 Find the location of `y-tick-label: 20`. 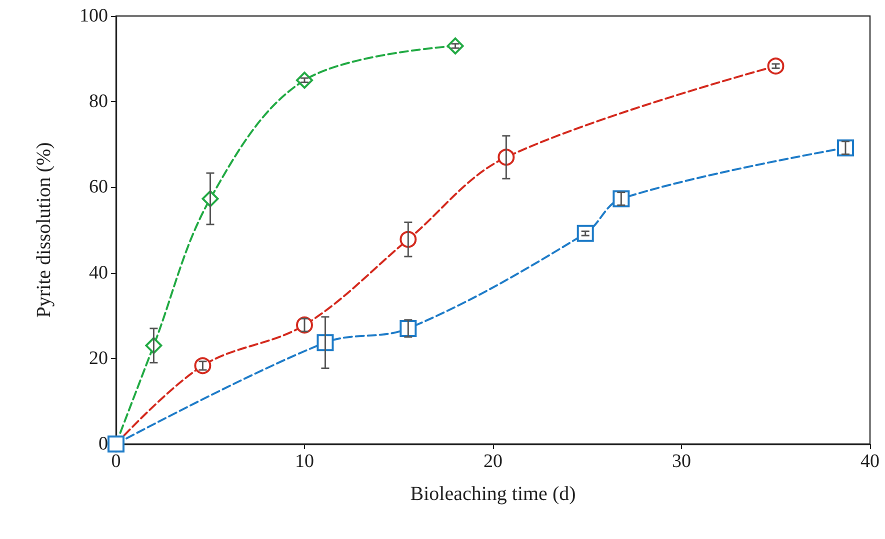

y-tick-label: 20 is located at coordinates (98, 358).